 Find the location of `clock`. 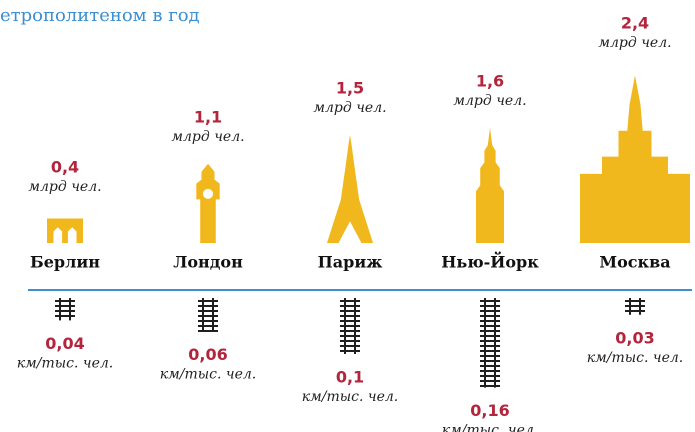

clock is located at coordinates (208, 193).